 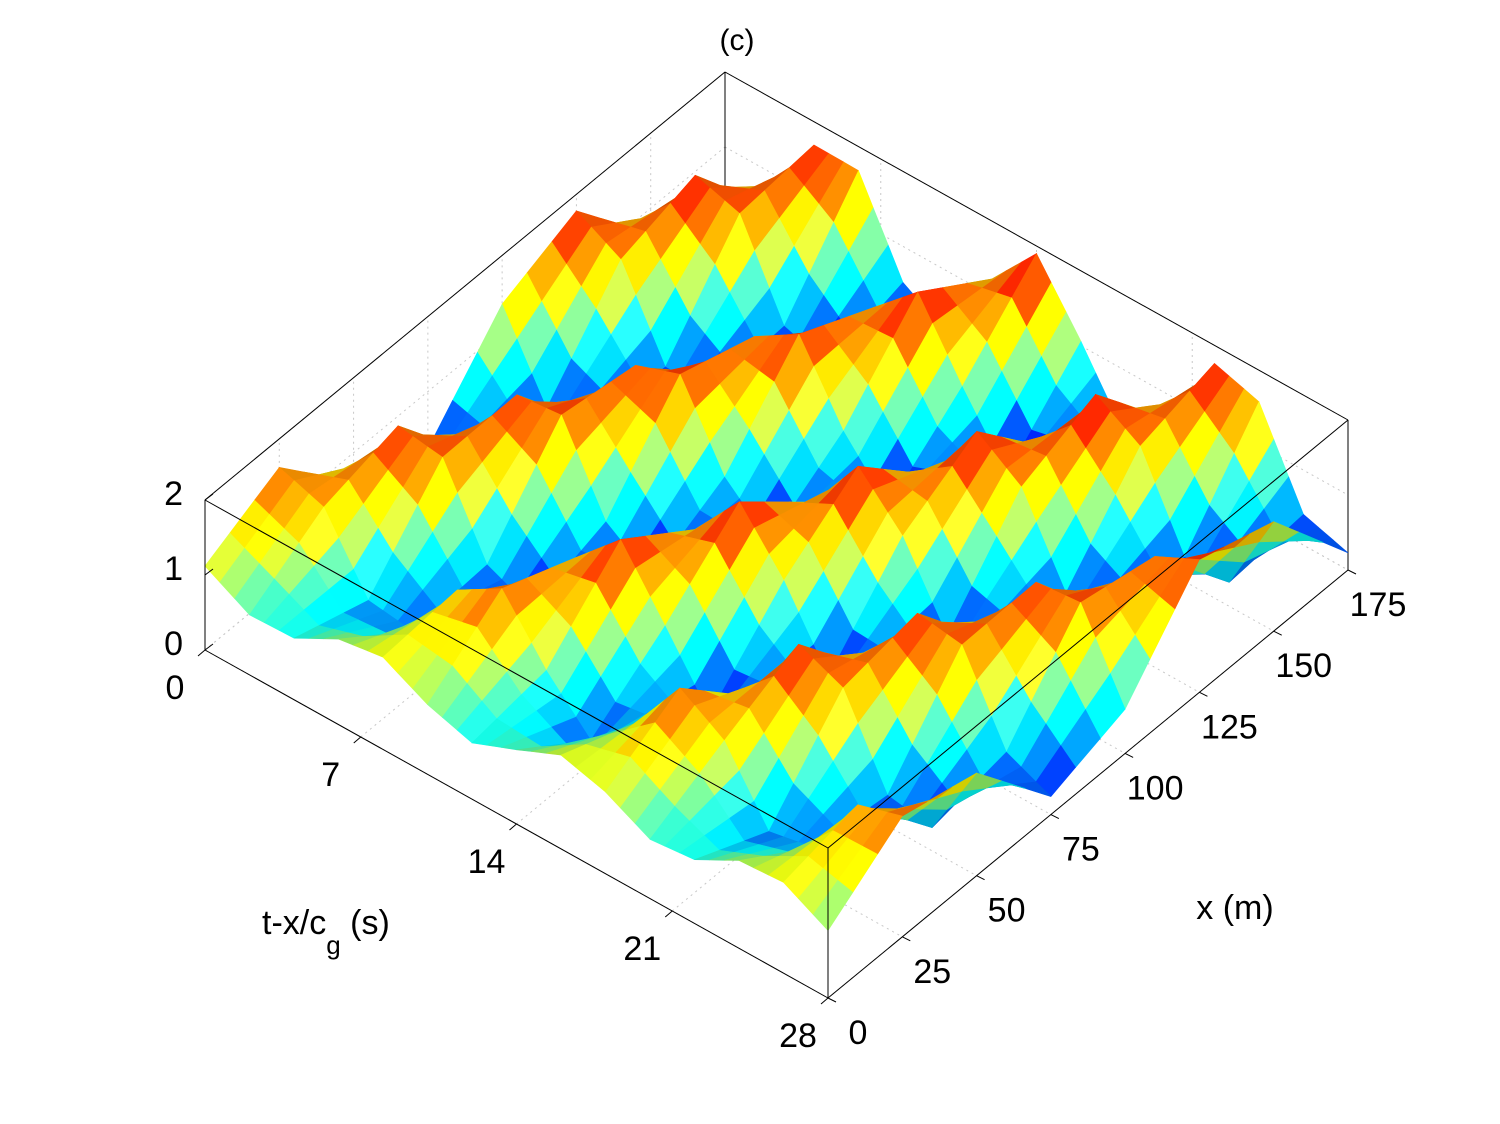 What do you see at coordinates (1155, 788) in the screenshot?
I see `x-tick-label: 100` at bounding box center [1155, 788].